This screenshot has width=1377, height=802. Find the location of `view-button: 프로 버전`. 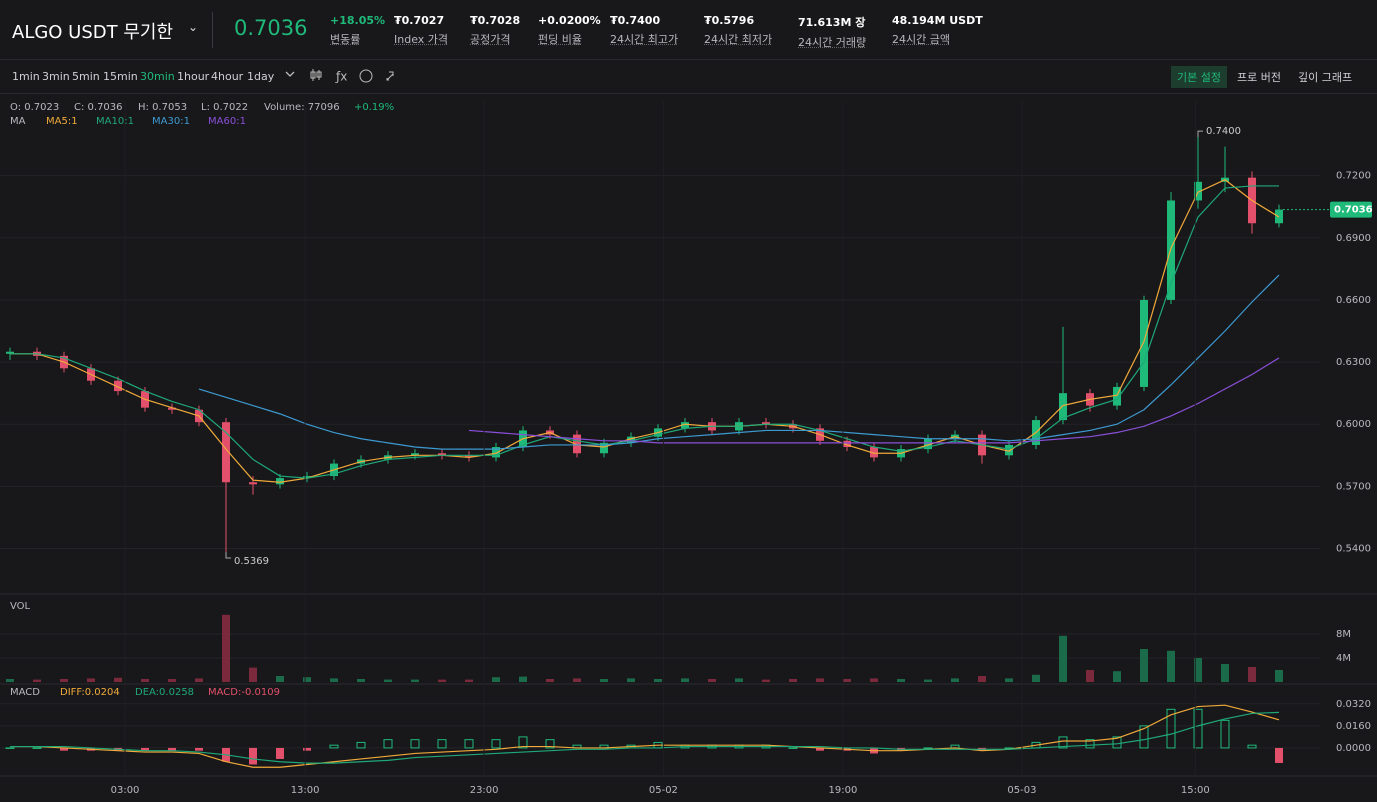

view-button: 프로 버전 is located at coordinates (1259, 77).